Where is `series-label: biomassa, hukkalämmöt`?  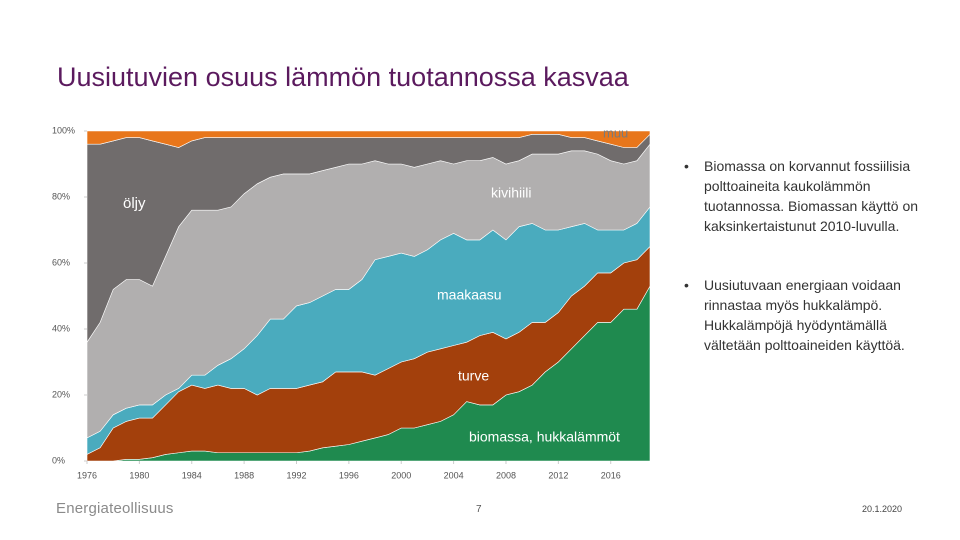 series-label: biomassa, hukkalämmöt is located at coordinates (544, 437).